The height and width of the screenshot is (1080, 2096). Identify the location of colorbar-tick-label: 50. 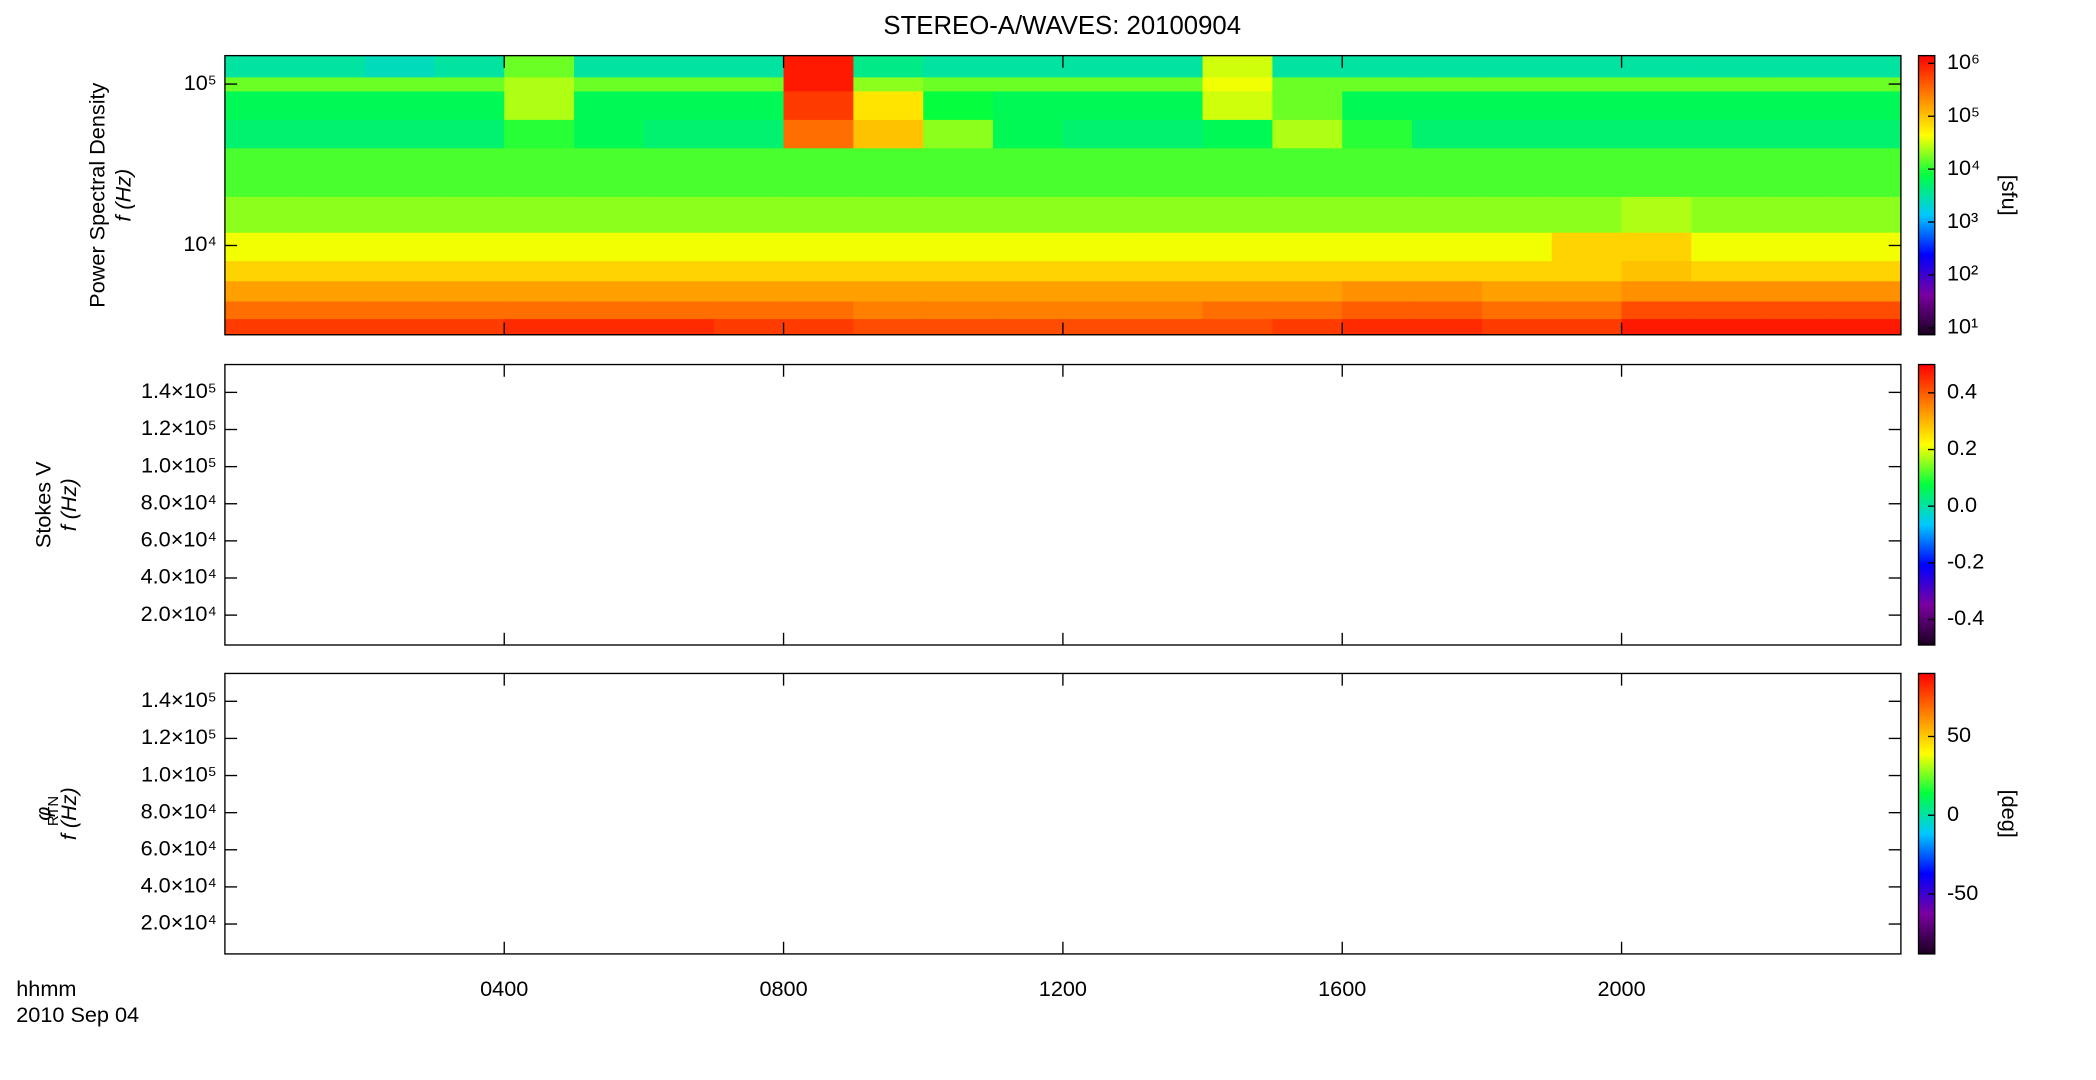
(1959, 734).